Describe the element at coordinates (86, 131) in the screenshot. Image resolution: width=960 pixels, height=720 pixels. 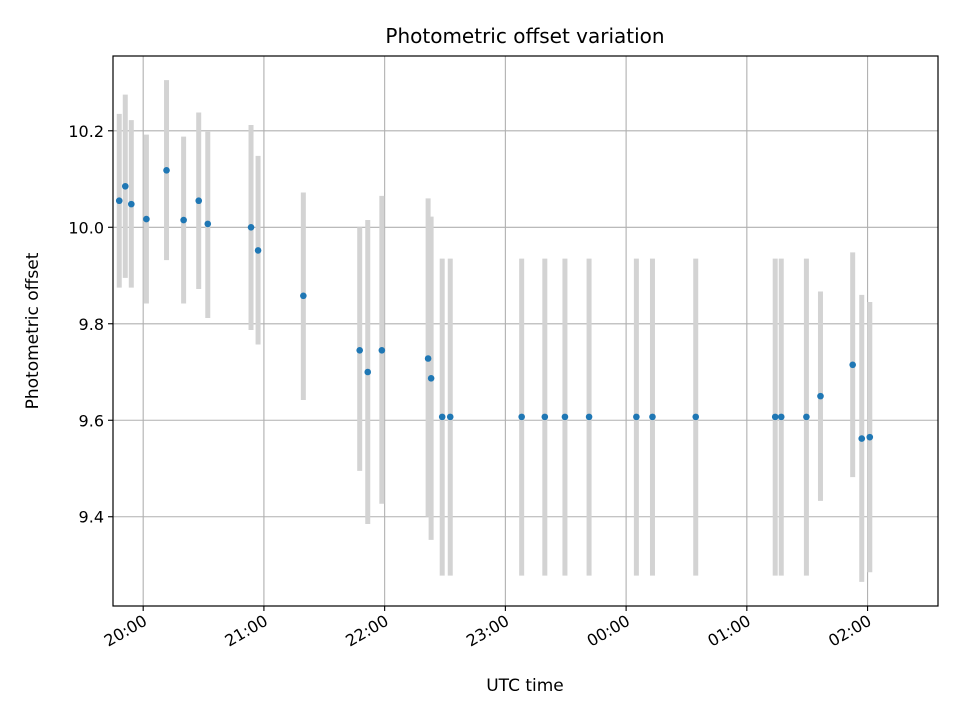
I see `y-tick-label: 10.2` at that location.